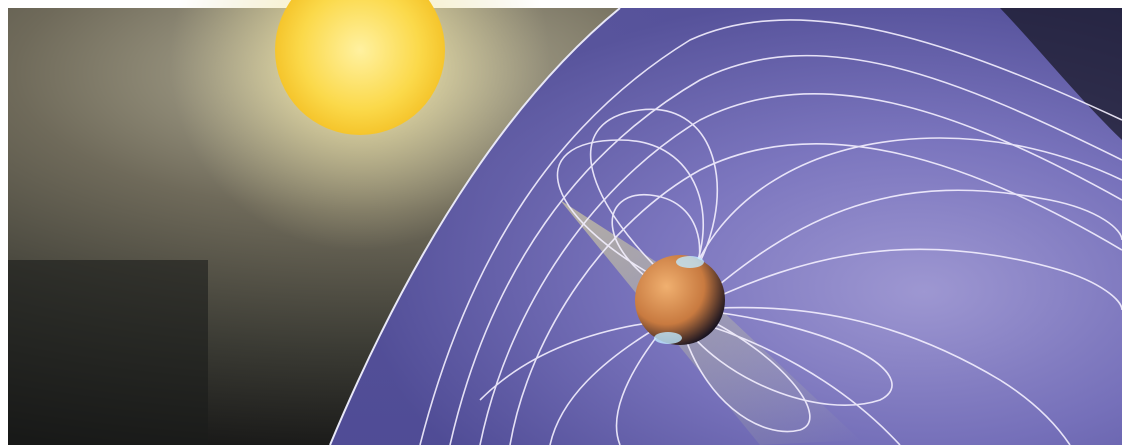  I want to click on space-patch, so click(1061, 74).